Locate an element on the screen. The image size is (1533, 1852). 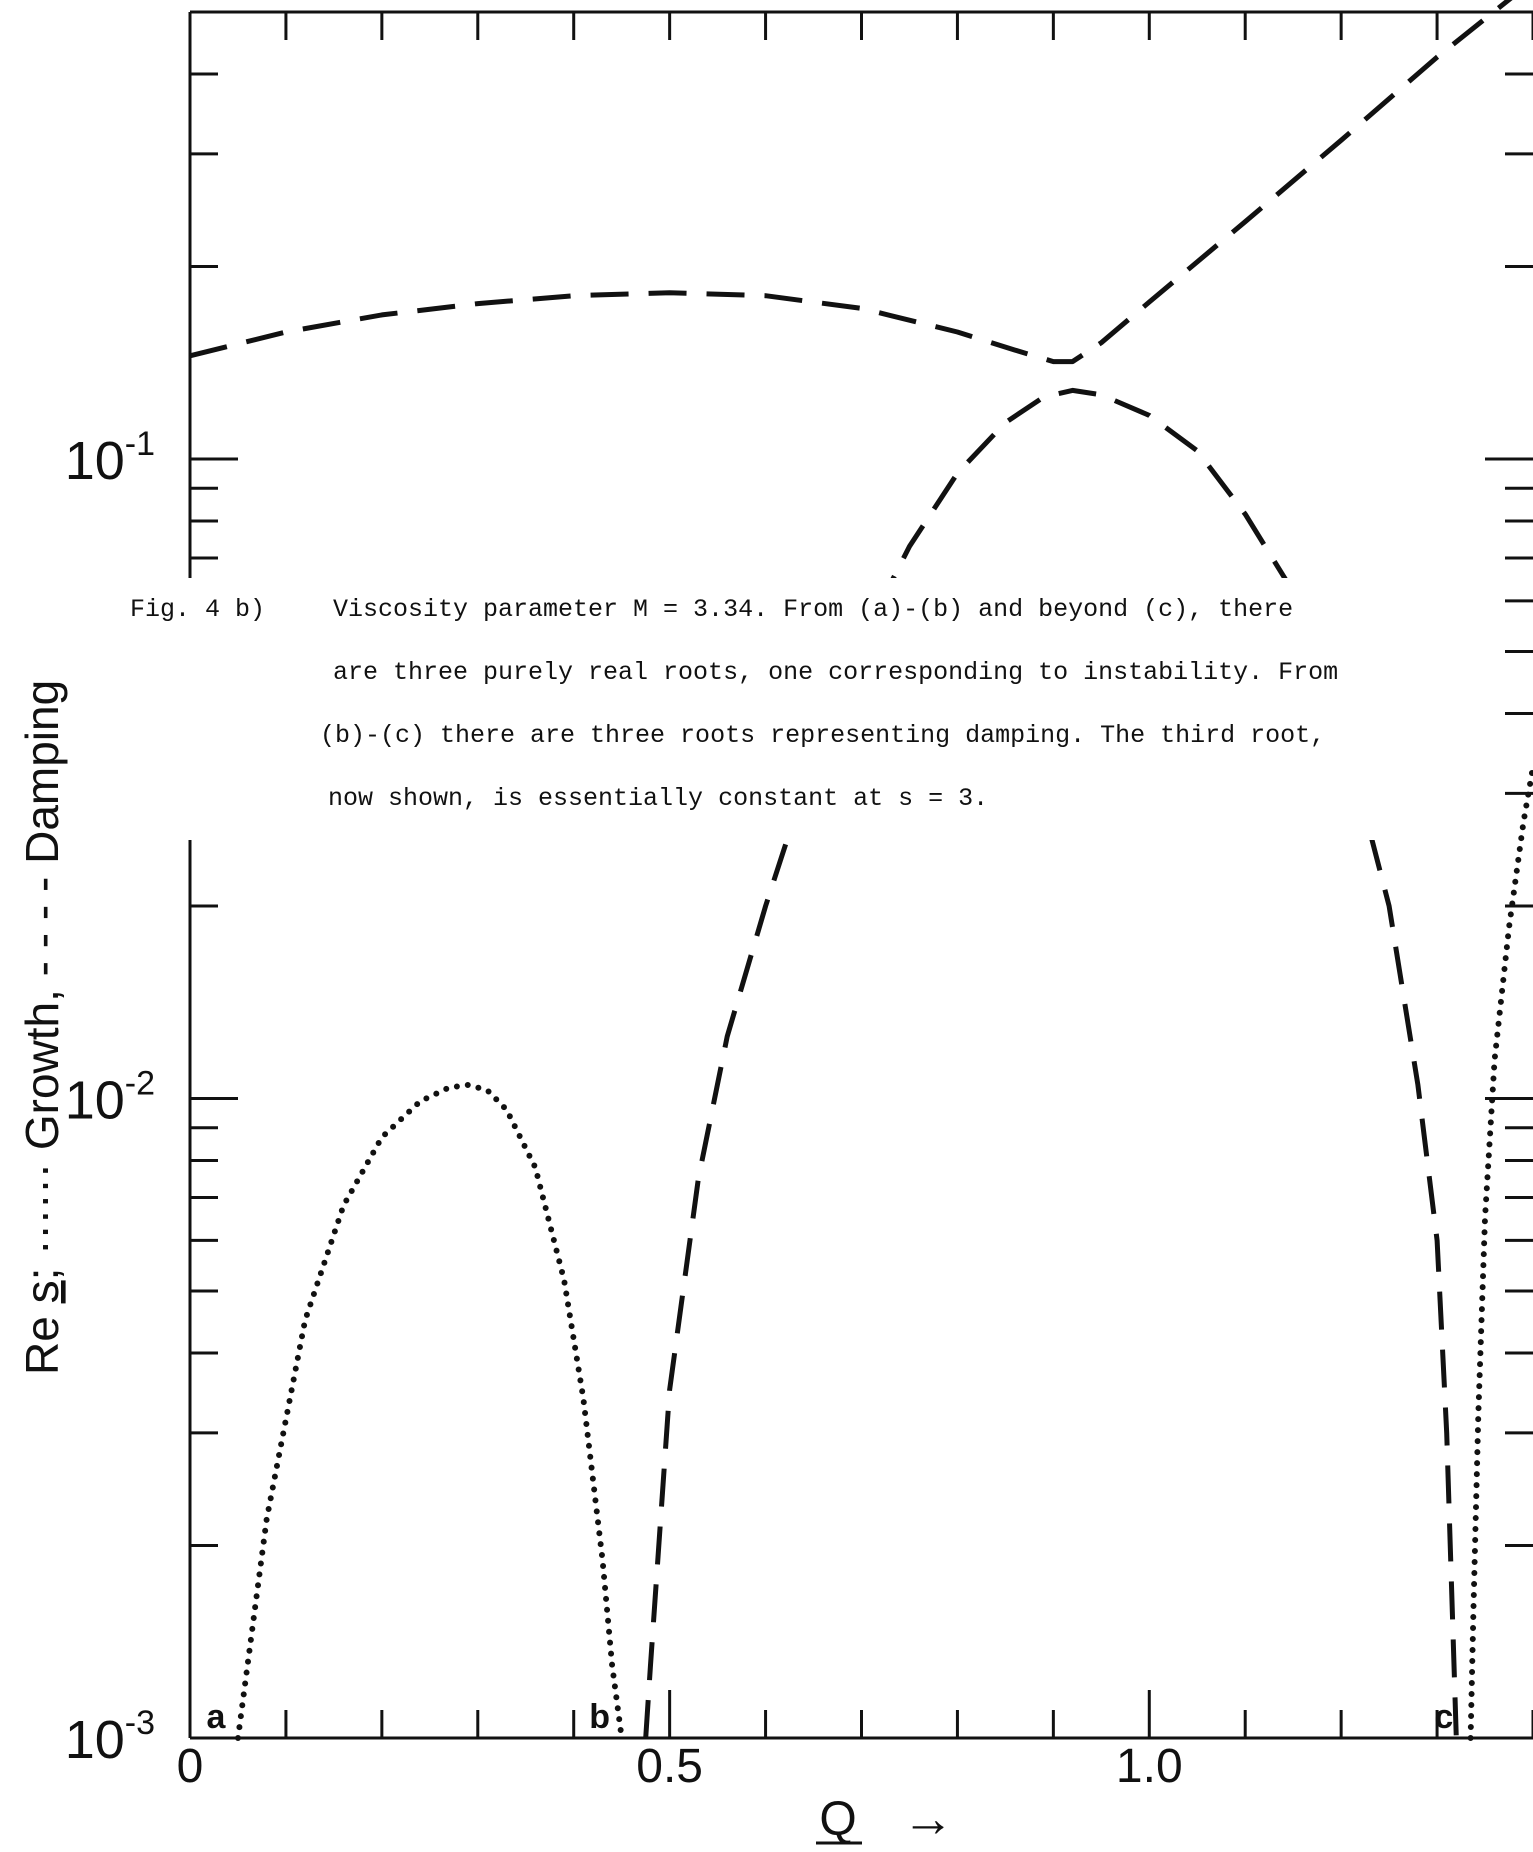
series-line-1-growth is located at coordinates (430, 1411).